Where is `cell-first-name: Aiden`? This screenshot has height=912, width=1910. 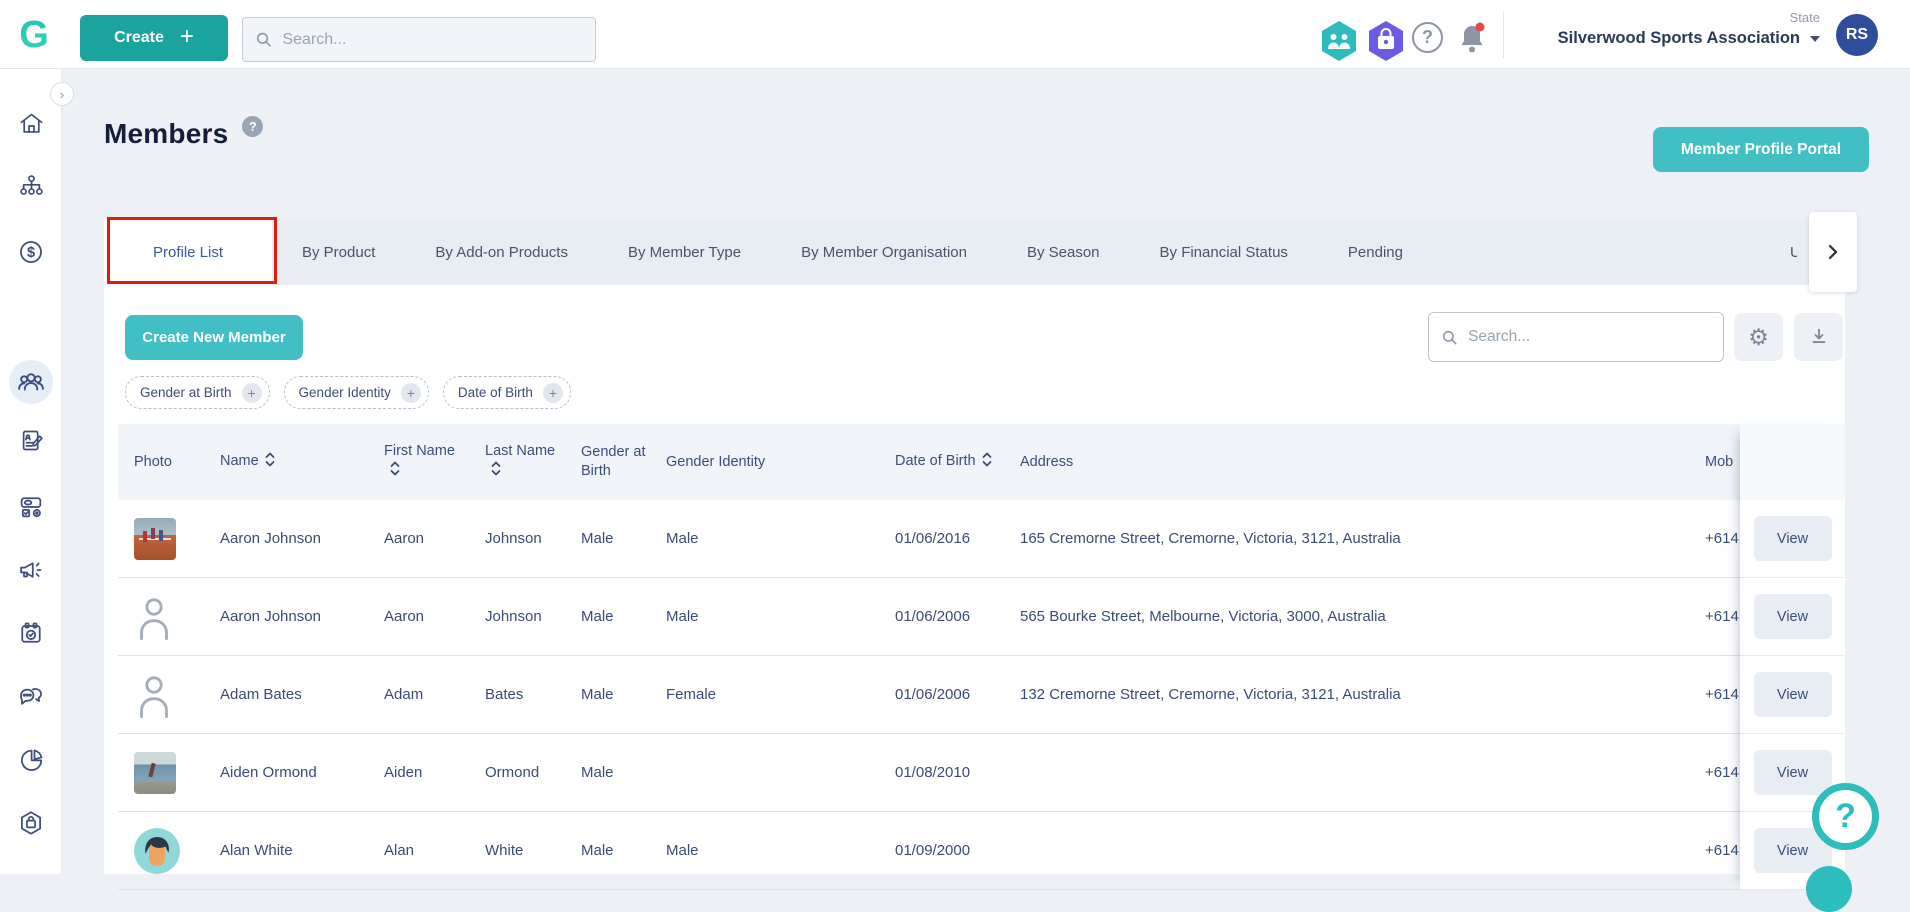
cell-first-name: Aiden is located at coordinates (403, 772).